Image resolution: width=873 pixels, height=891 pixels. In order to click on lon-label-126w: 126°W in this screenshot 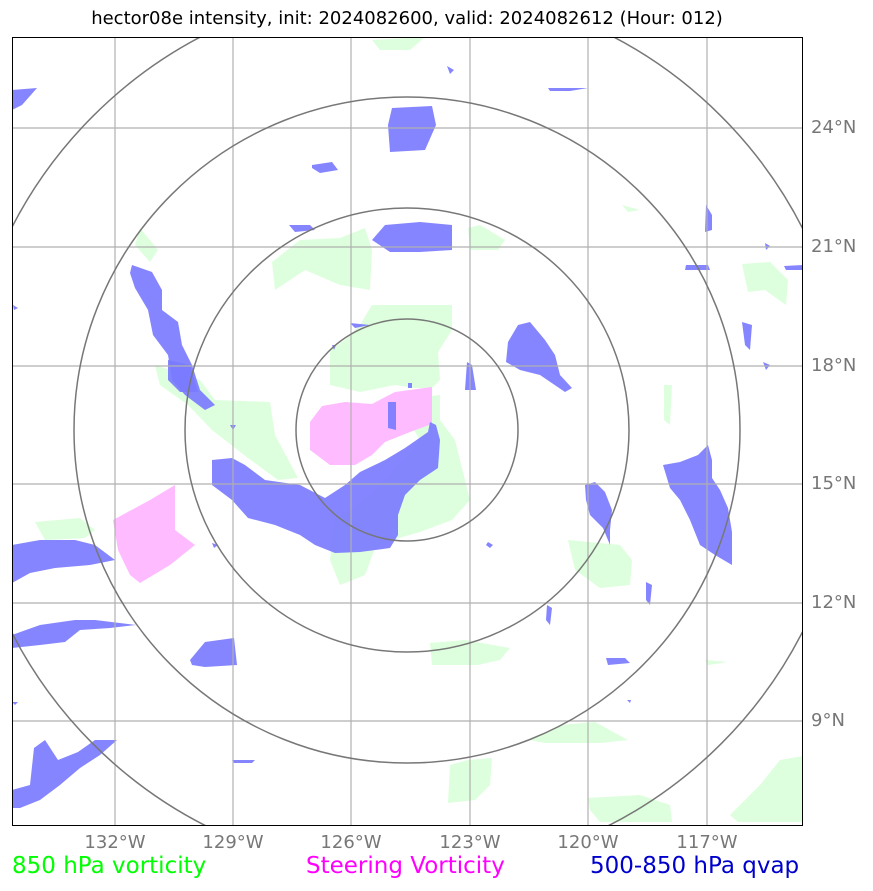, I will do `click(351, 842)`.